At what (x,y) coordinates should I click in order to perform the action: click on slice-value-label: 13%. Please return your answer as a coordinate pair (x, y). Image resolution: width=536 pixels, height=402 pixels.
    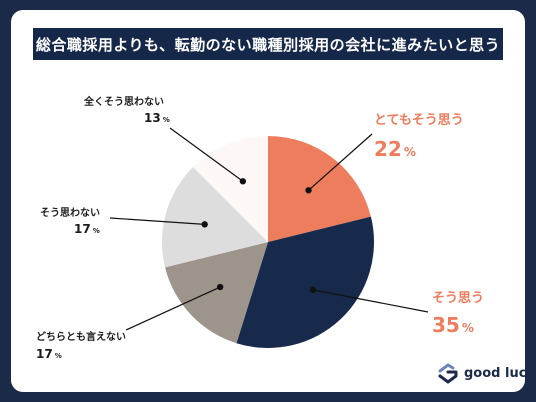
    Looking at the image, I should click on (157, 118).